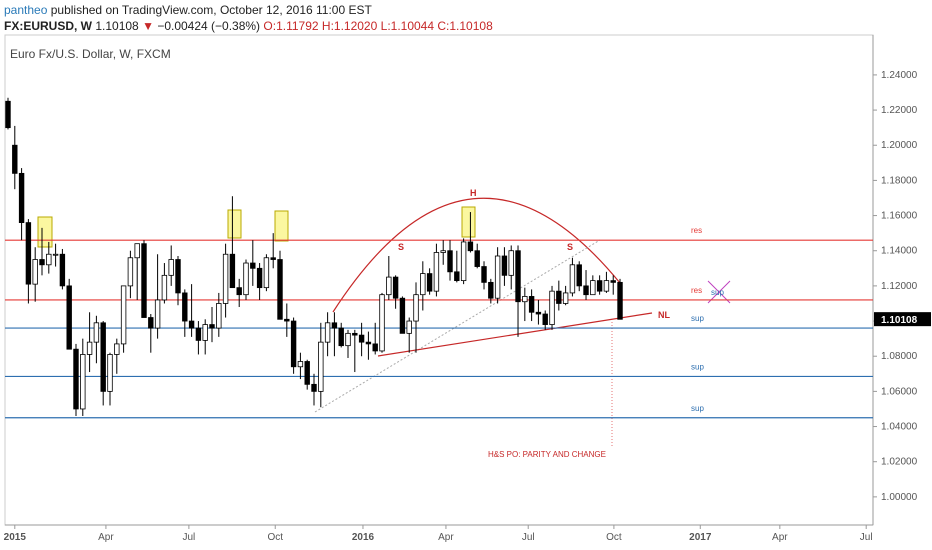 The image size is (932, 550). What do you see at coordinates (515, 334) in the screenshot?
I see `neckline` at bounding box center [515, 334].